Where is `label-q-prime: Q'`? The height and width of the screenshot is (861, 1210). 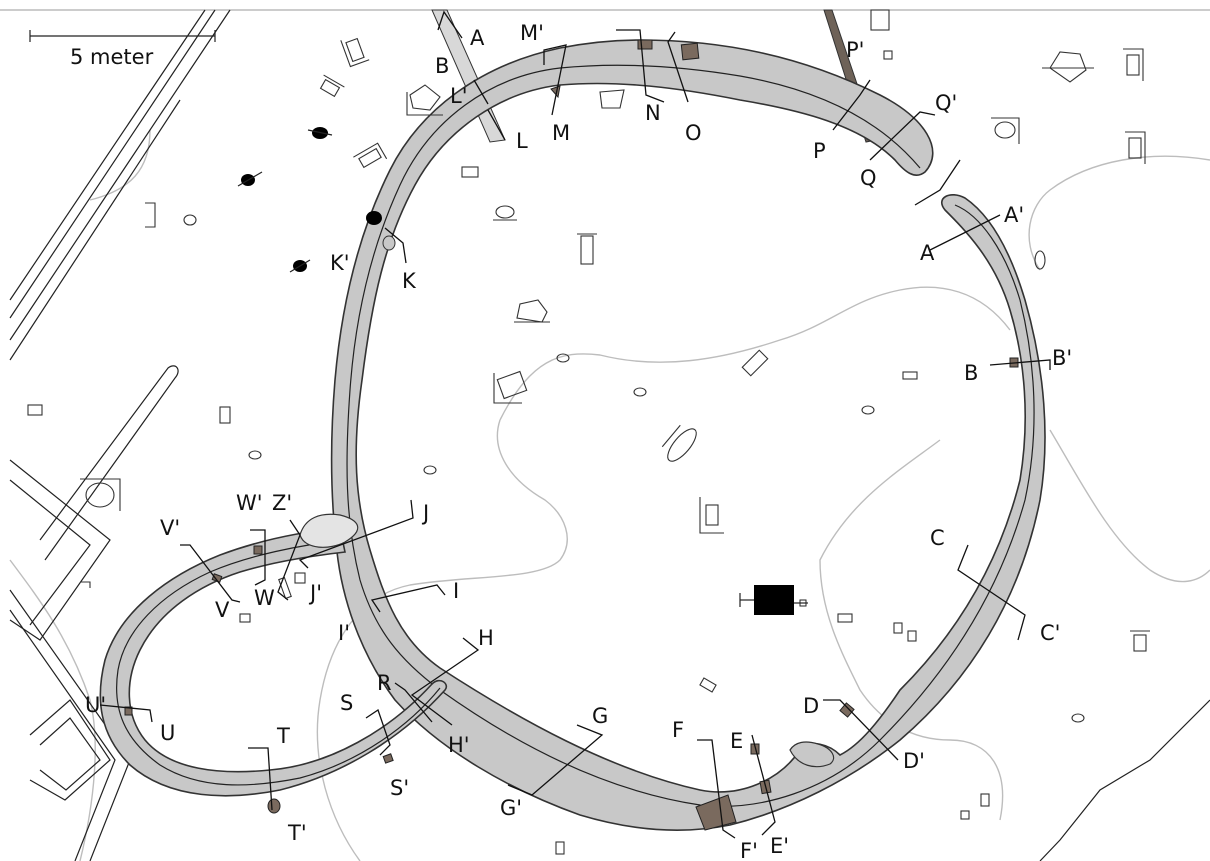
label-q-prime: Q' is located at coordinates (946, 103).